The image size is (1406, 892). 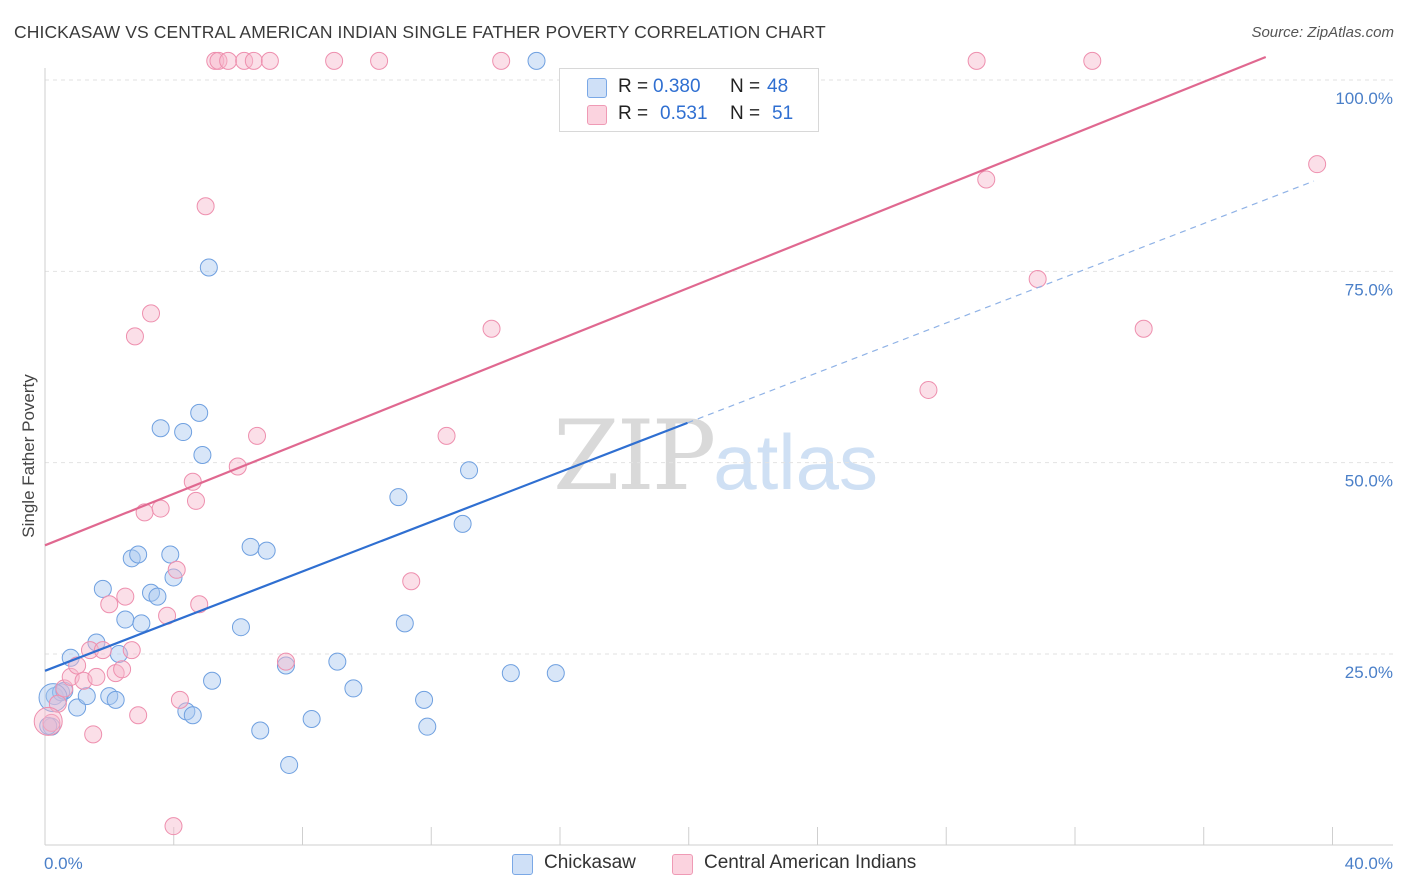 What do you see at coordinates (810, 862) in the screenshot?
I see `bottom-legend-label: Central American Indians` at bounding box center [810, 862].